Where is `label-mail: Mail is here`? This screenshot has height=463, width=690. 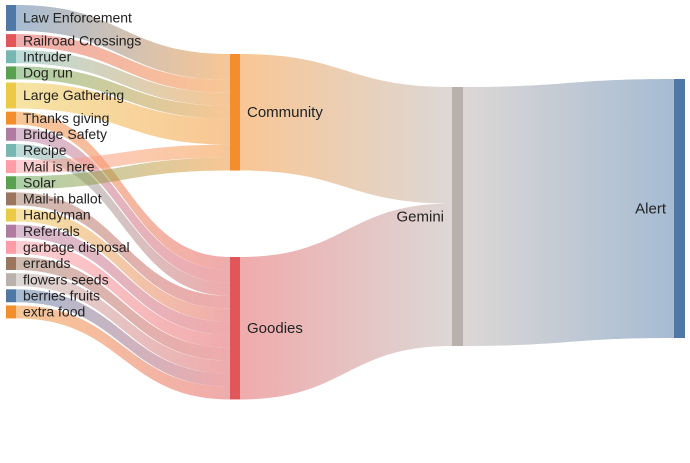 label-mail: Mail is here is located at coordinates (59, 166).